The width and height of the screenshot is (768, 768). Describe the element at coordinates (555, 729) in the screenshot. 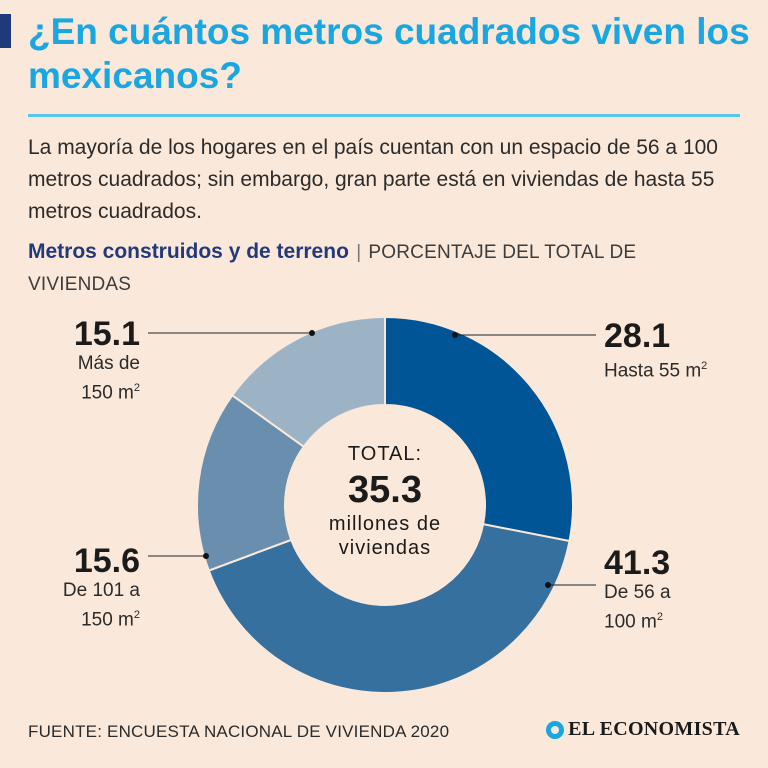

I see `logo-icon` at that location.